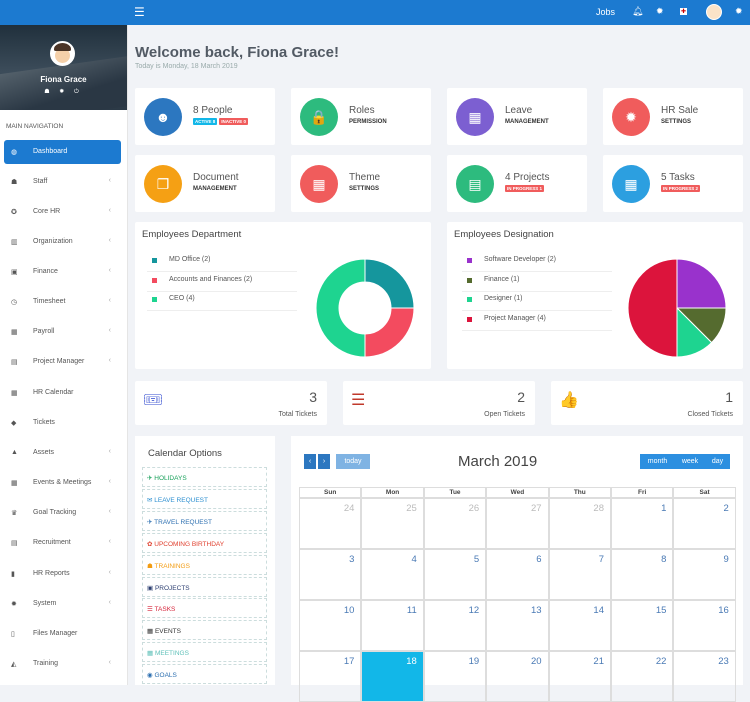 Image resolution: width=750 pixels, height=702 pixels. What do you see at coordinates (204, 498) in the screenshot?
I see `calendar-option-leave-request: ✉ LEAVE REQUEST` at bounding box center [204, 498].